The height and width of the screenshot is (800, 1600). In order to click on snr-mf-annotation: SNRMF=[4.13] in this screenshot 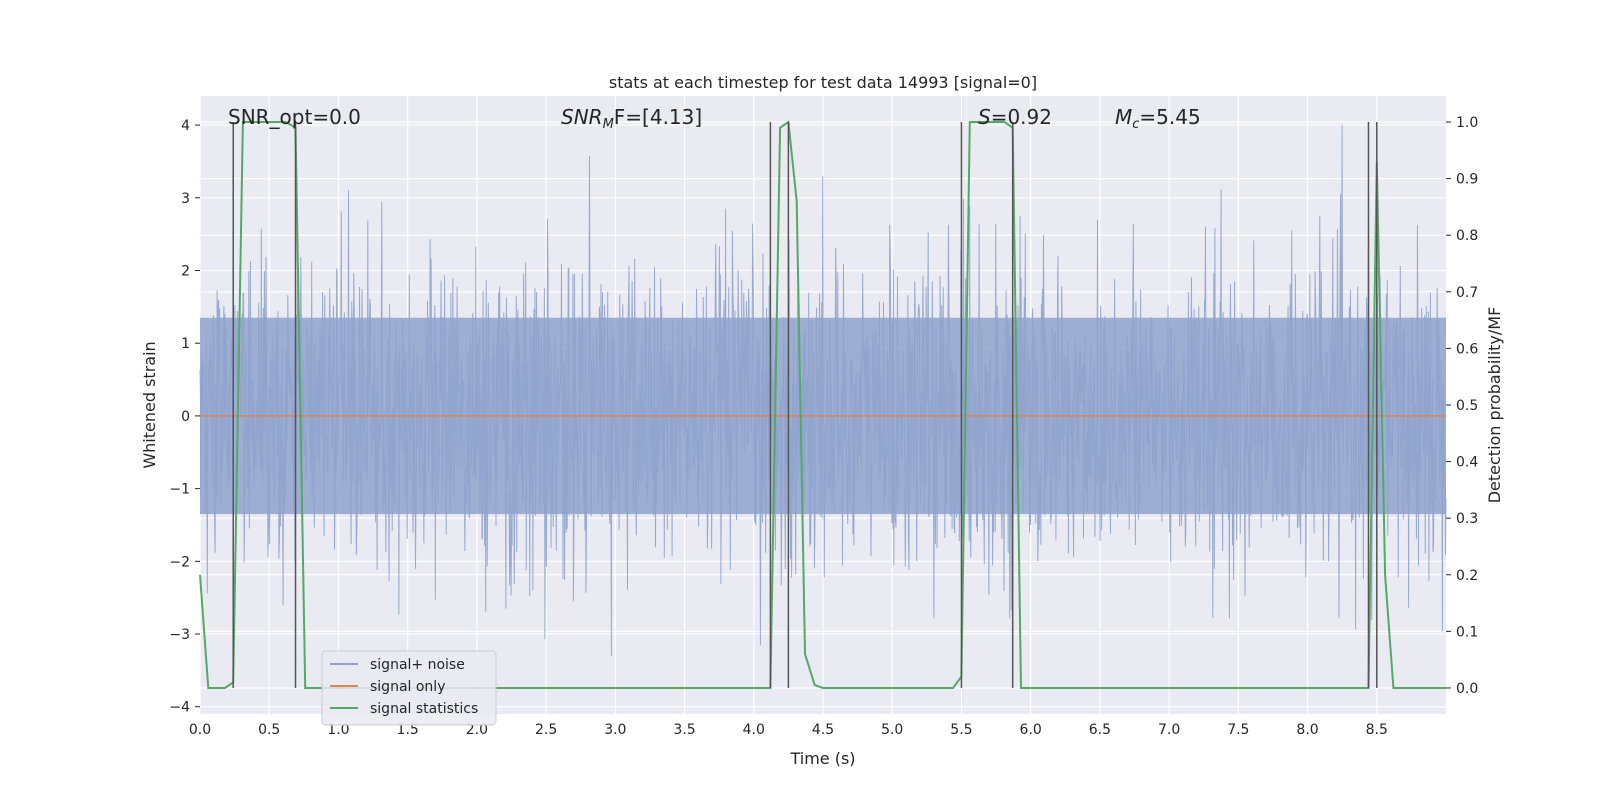, I will do `click(631, 118)`.